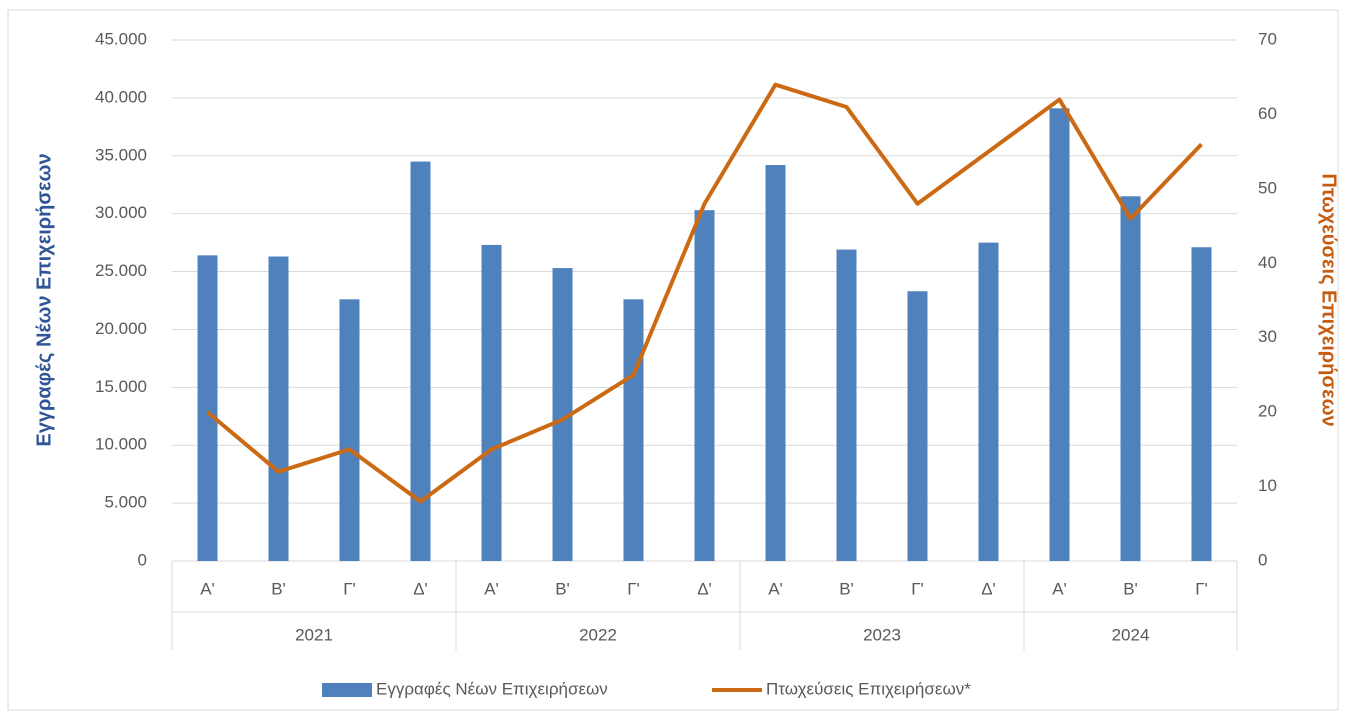 The image size is (1346, 720). Describe the element at coordinates (1329, 299) in the screenshot. I see `y2-axis-title: Πτωχεύσεις Επιχειρήσεων` at that location.